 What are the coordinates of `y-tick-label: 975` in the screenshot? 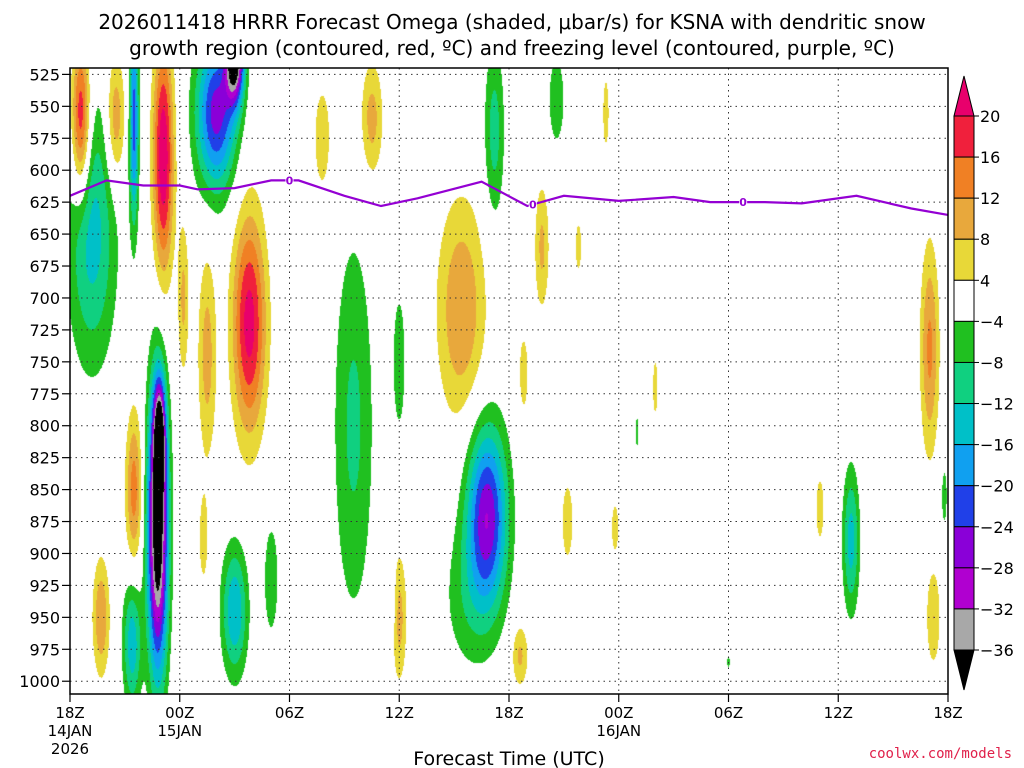 It's located at (44, 649).